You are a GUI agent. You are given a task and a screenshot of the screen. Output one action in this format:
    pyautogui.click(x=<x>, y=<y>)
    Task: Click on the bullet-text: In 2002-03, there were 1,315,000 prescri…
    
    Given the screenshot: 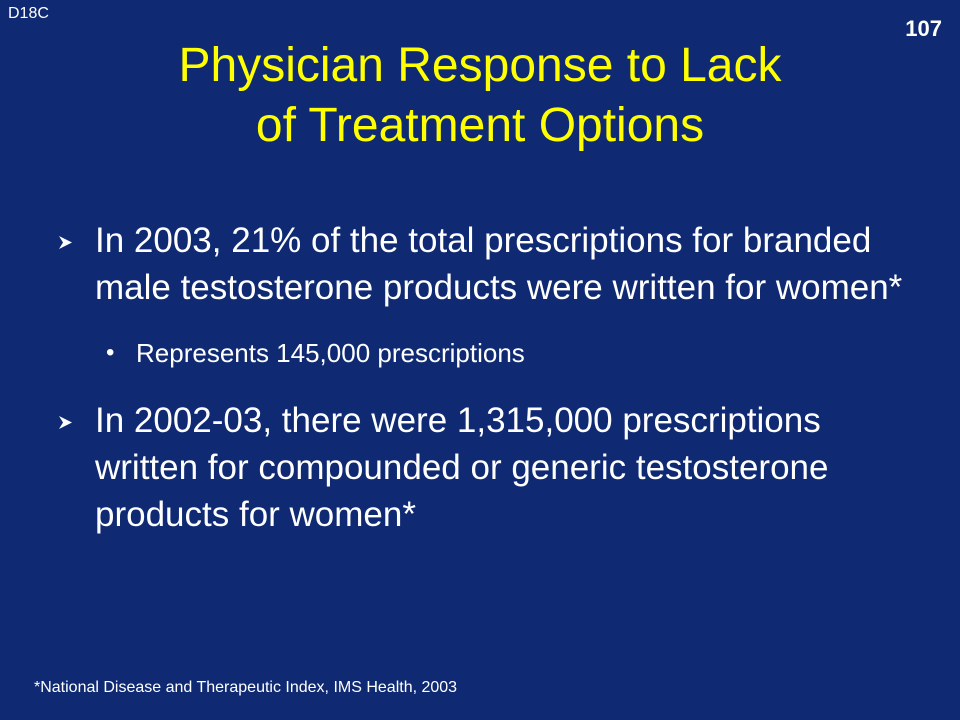 What is the action you would take?
    pyautogui.click(x=462, y=467)
    